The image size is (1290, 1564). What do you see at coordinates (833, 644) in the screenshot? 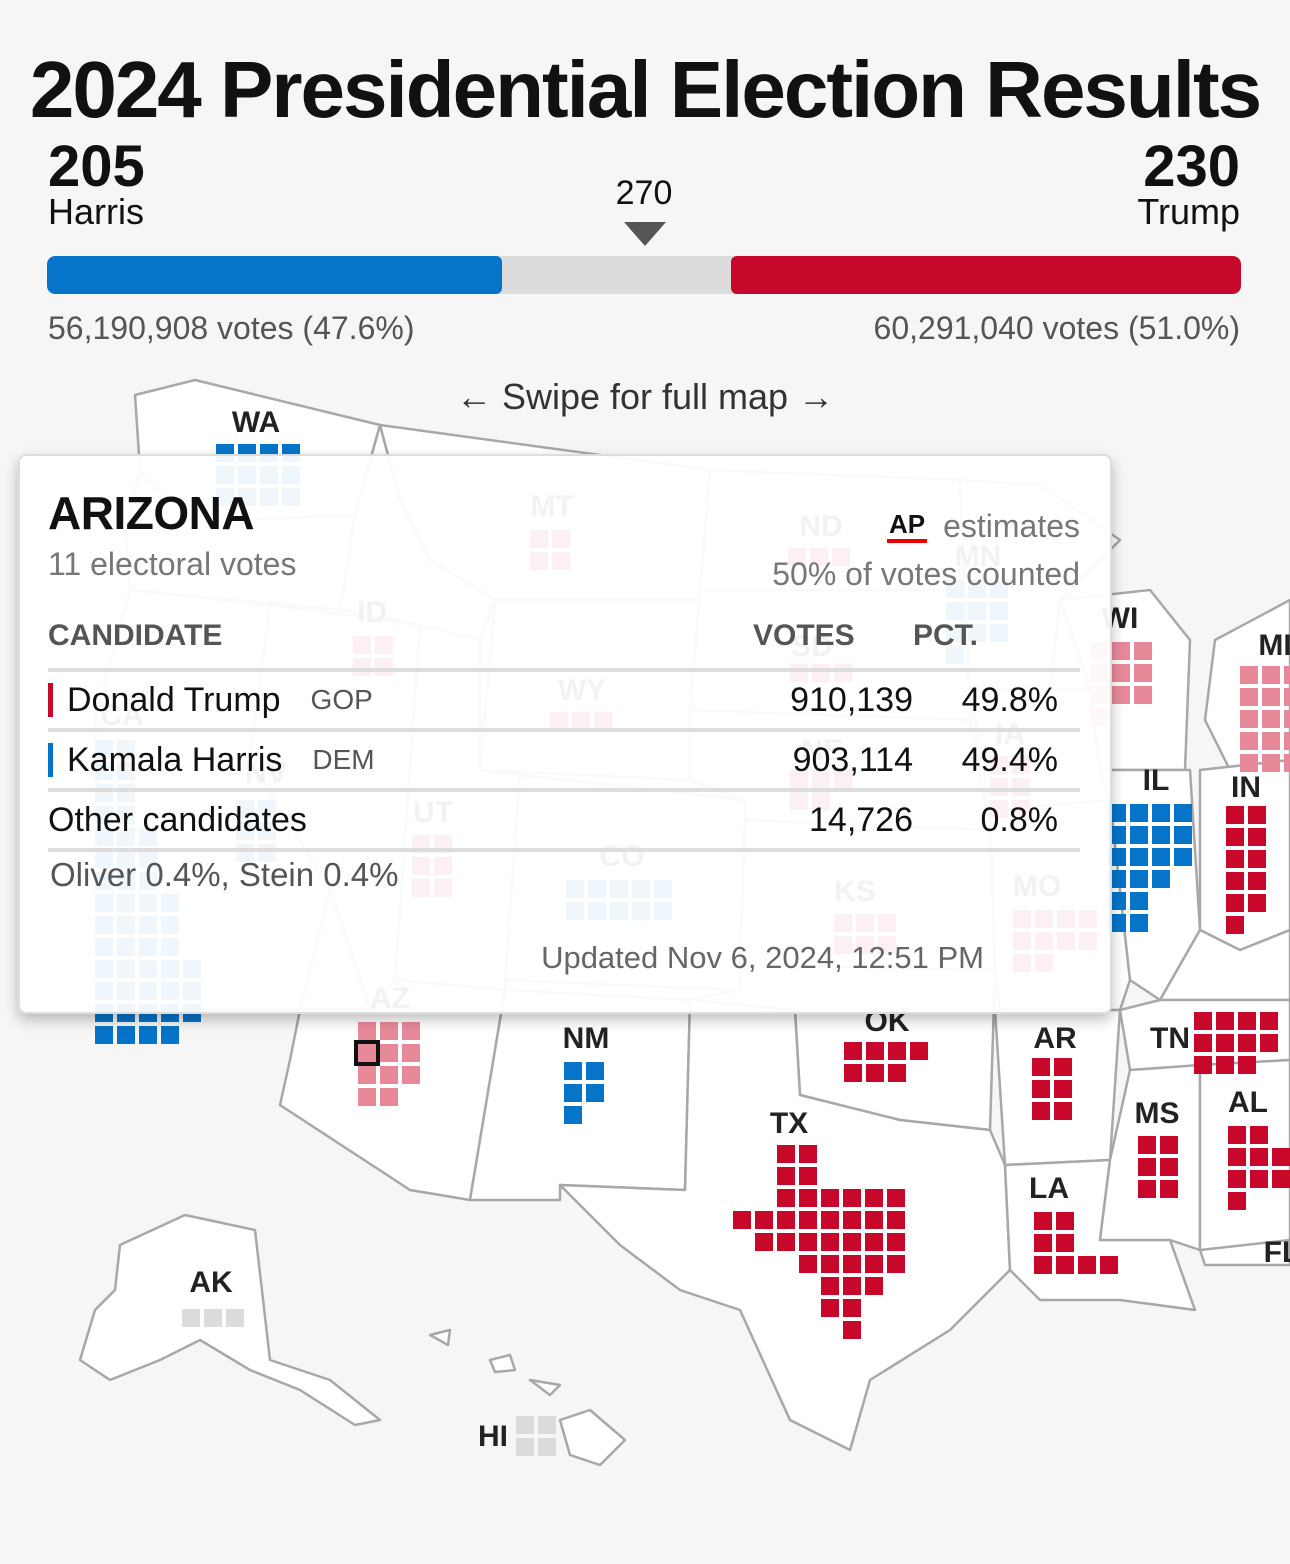
I see `header-votes: VOTES` at bounding box center [833, 644].